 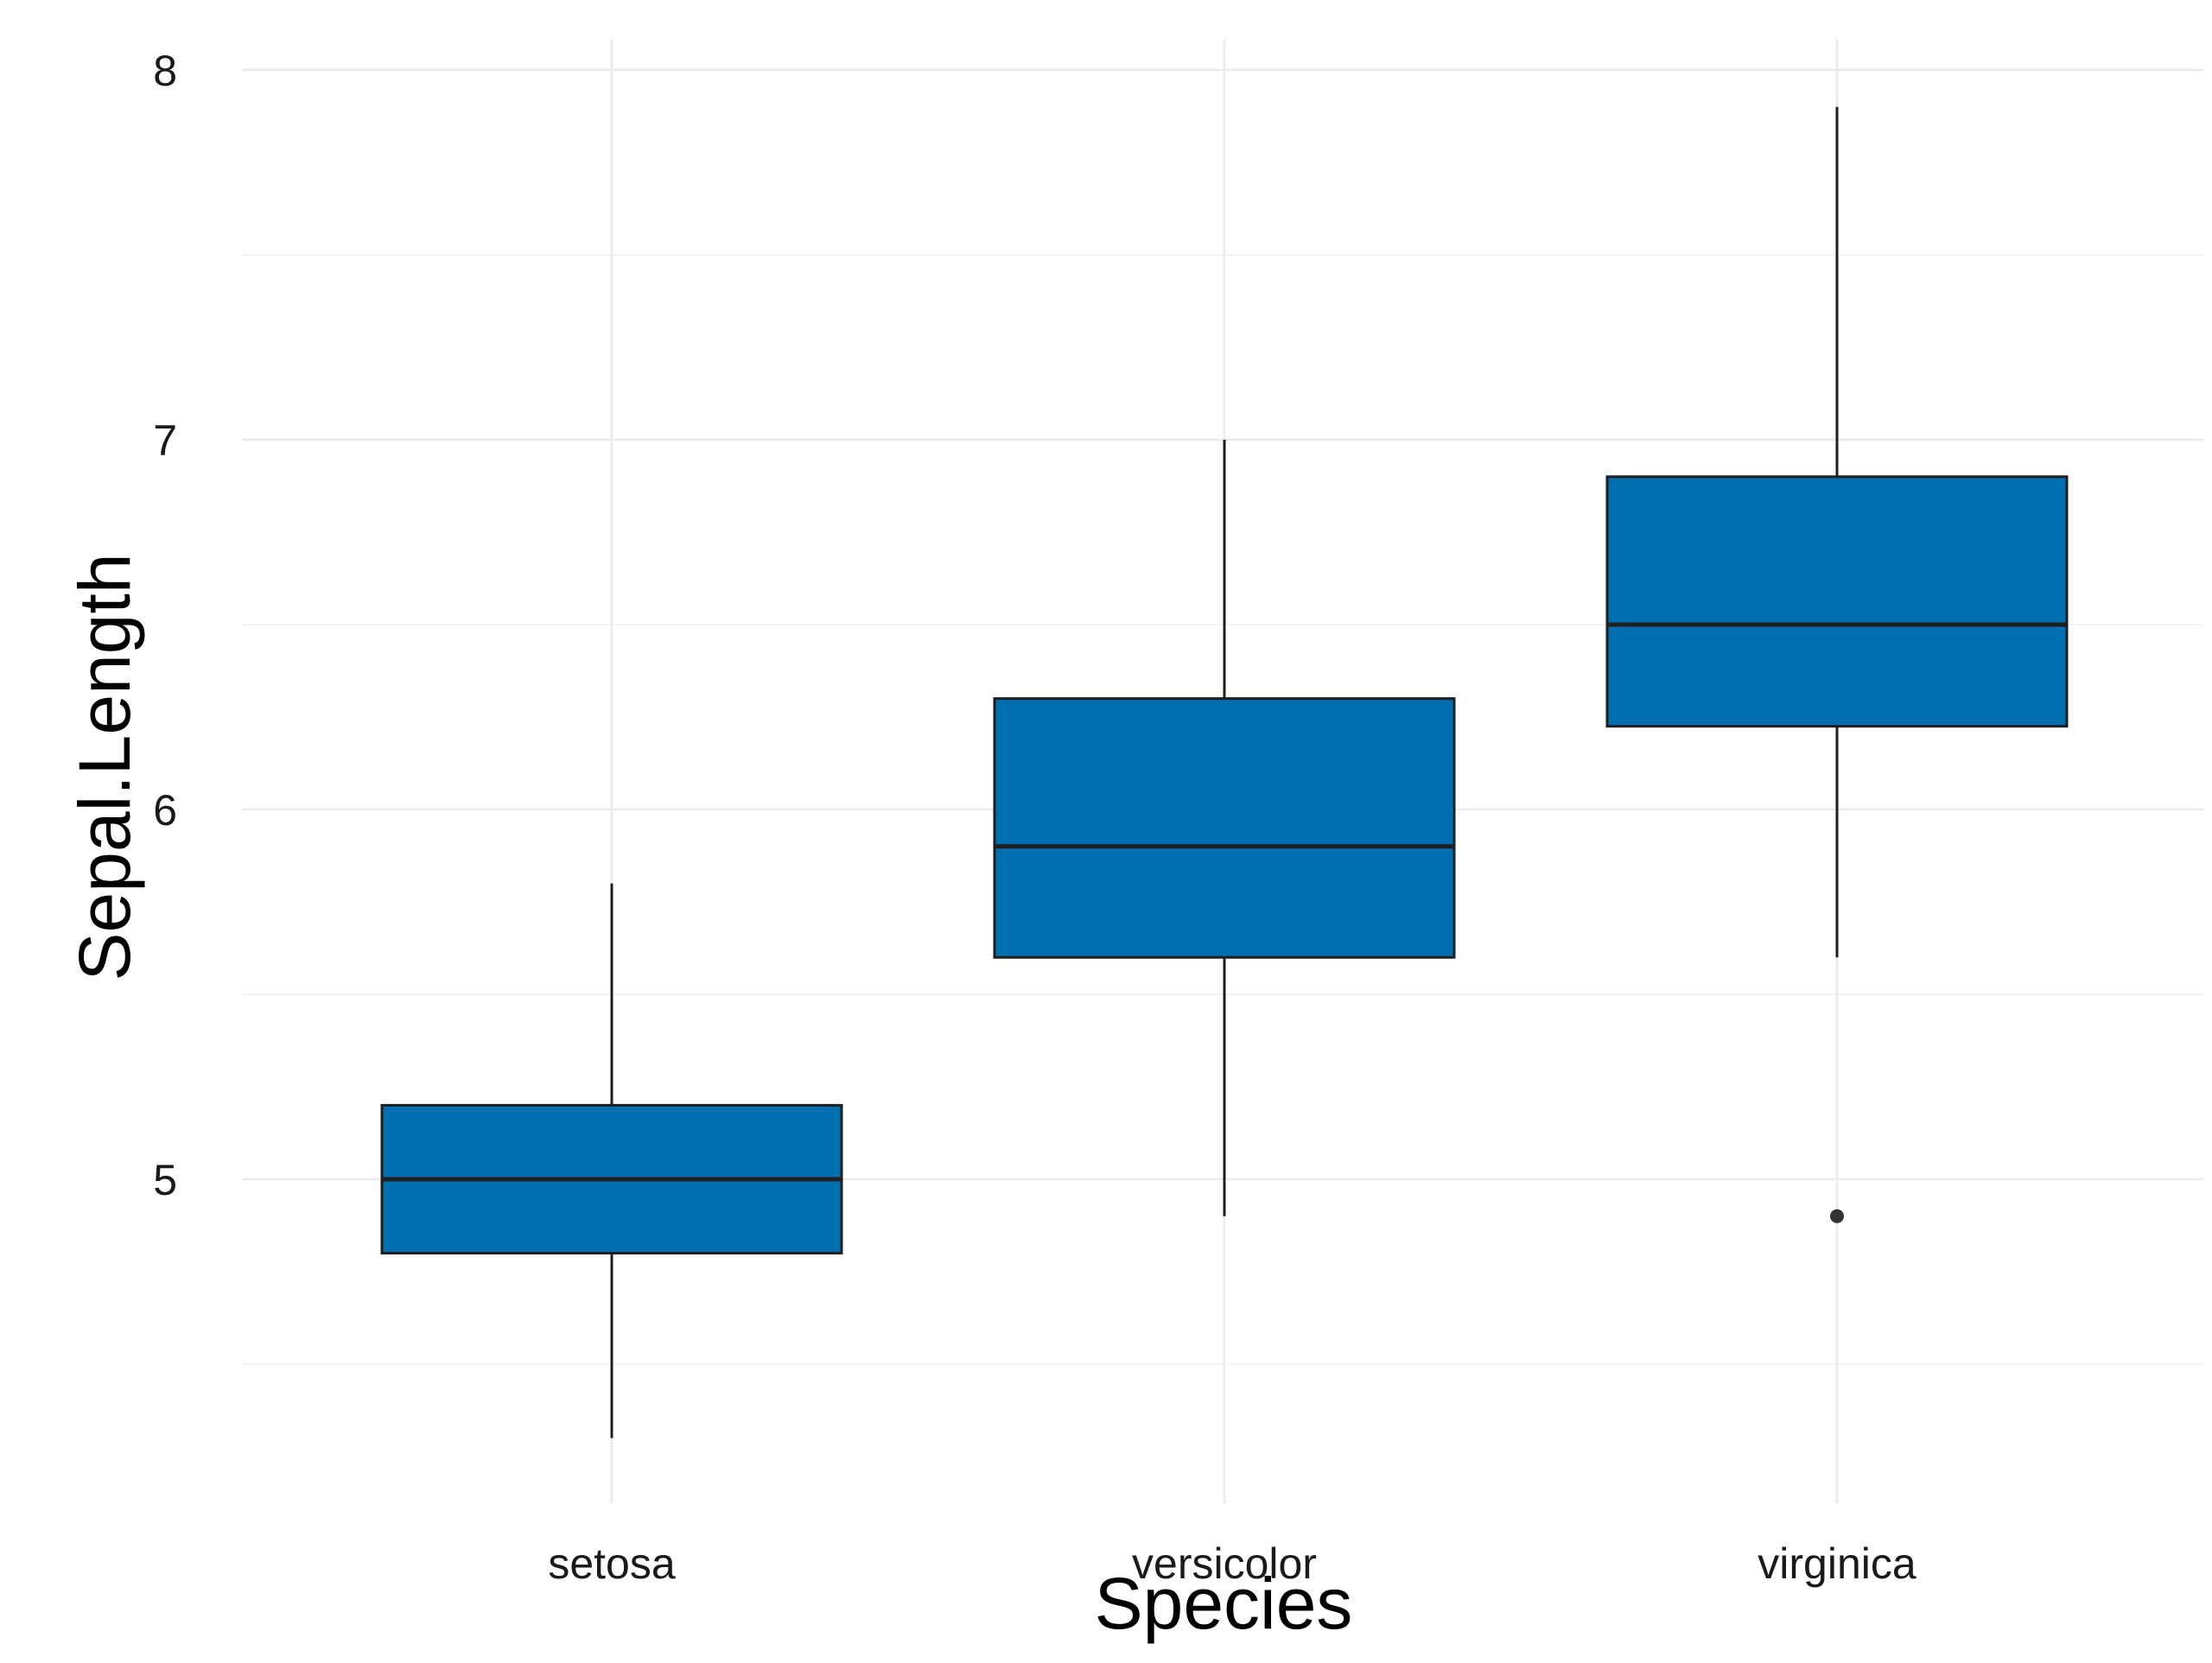 What do you see at coordinates (104, 767) in the screenshot?
I see `y-axis-title: Sepal.Length` at bounding box center [104, 767].